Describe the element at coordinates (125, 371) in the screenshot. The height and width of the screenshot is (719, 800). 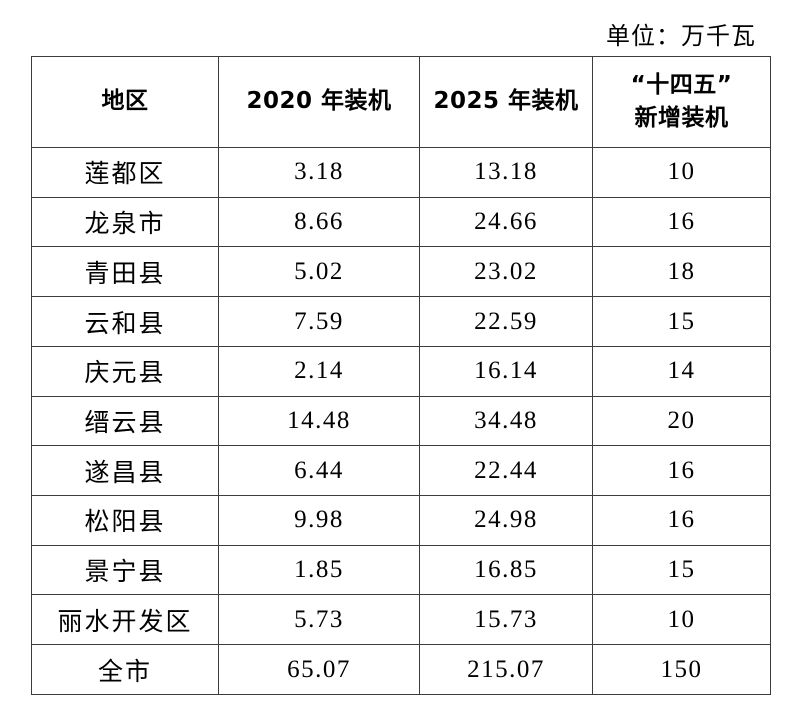
I see `region-cell: 庆元县` at that location.